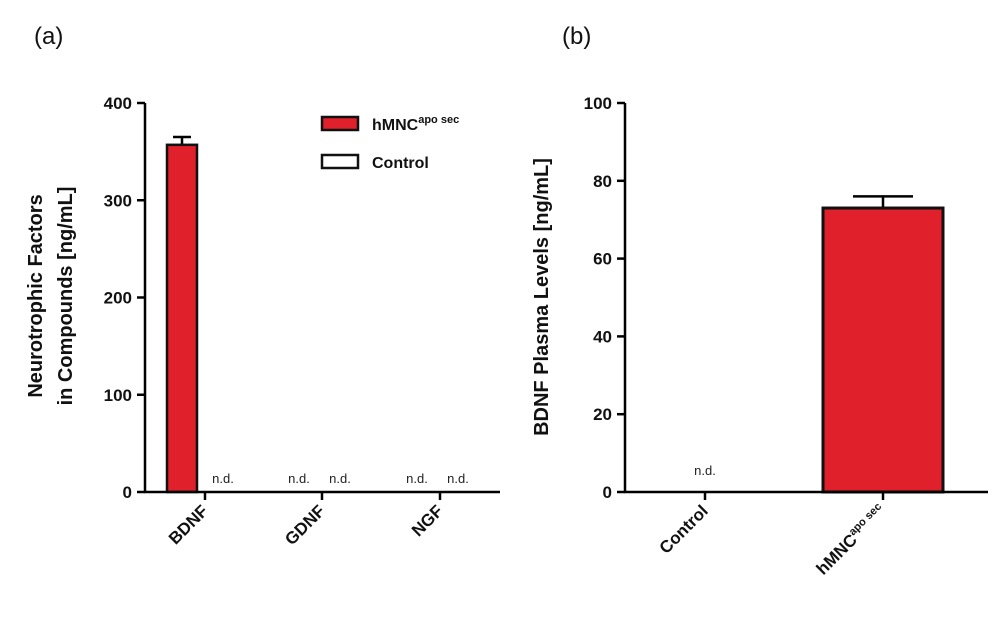 The width and height of the screenshot is (1000, 640). What do you see at coordinates (304, 524) in the screenshot?
I see `category-label-GDNF: GDNF` at bounding box center [304, 524].